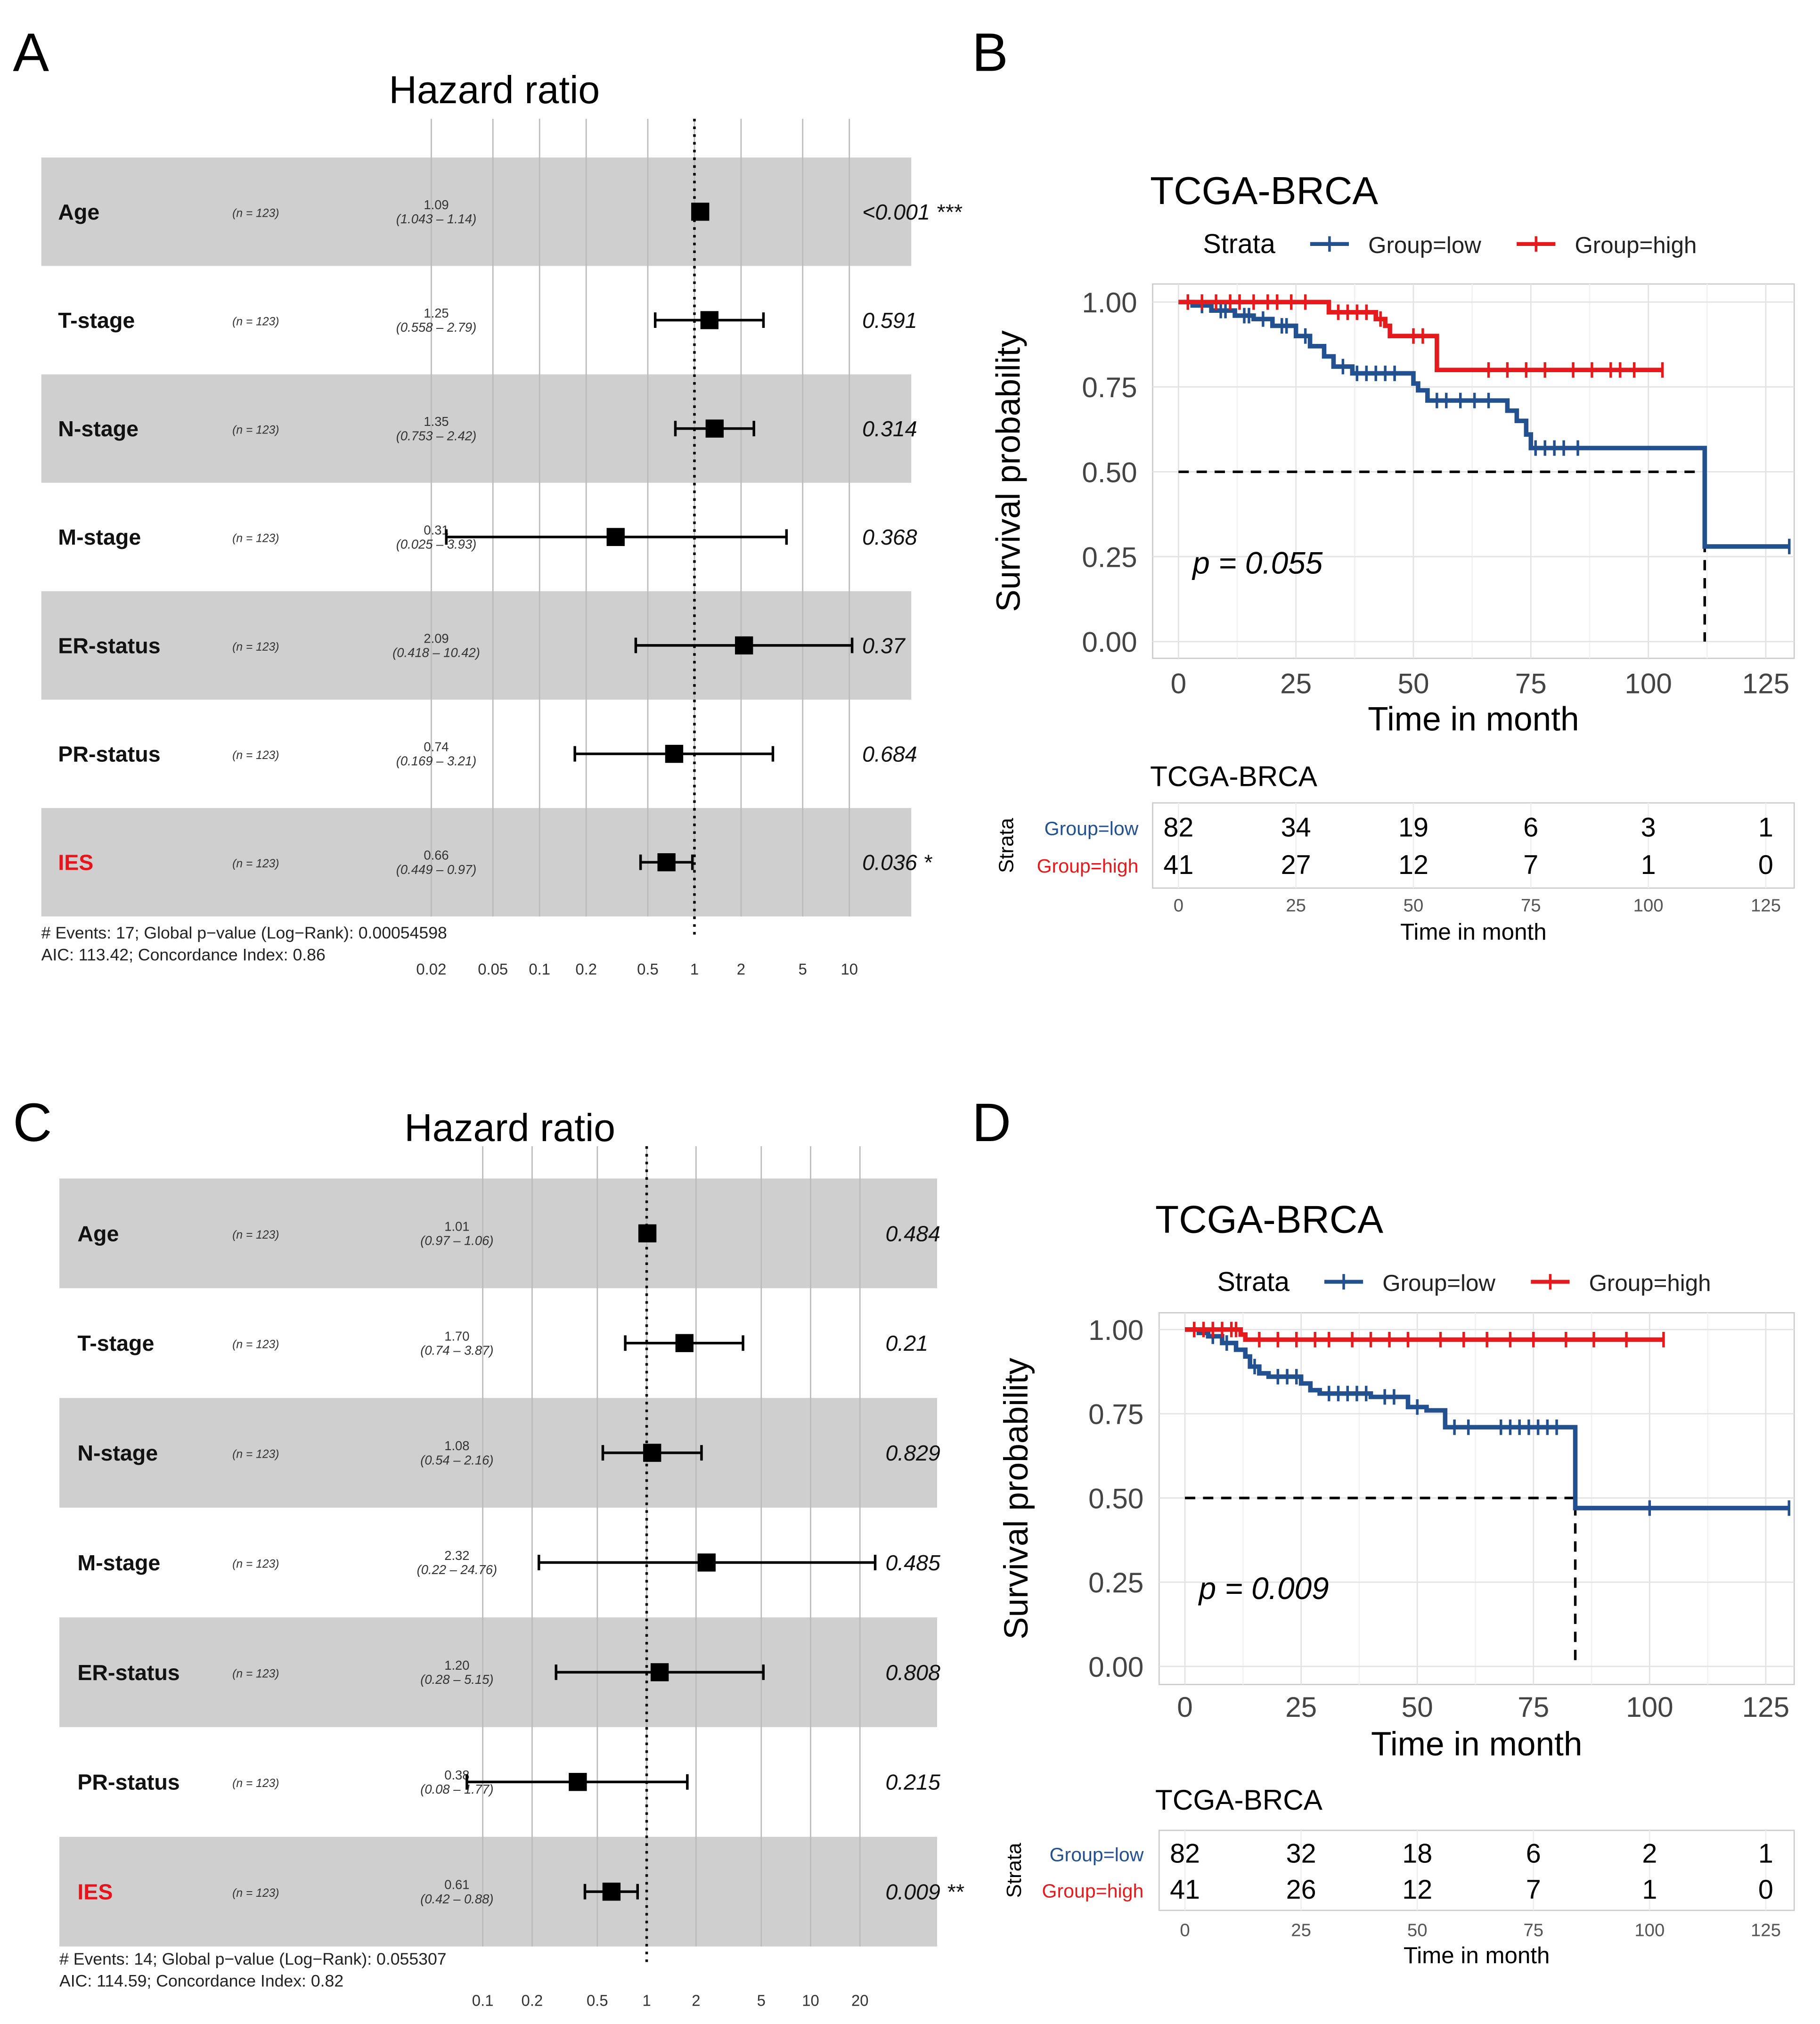 The height and width of the screenshot is (2024, 1820). Describe the element at coordinates (436, 870) in the screenshot. I see `row-ci: (0.449 – 0.97)` at that location.